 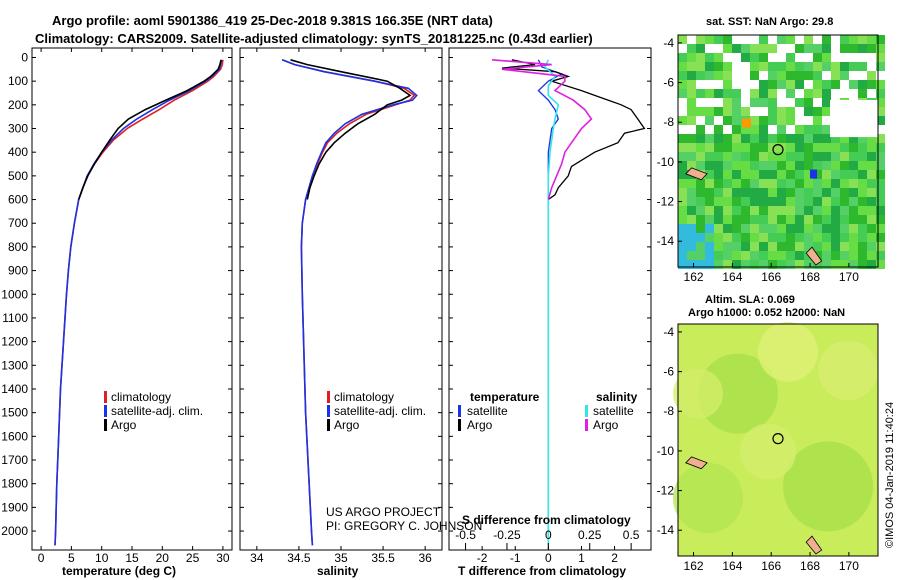 What do you see at coordinates (18, 81) in the screenshot?
I see `depth-tick-label: 100` at bounding box center [18, 81].